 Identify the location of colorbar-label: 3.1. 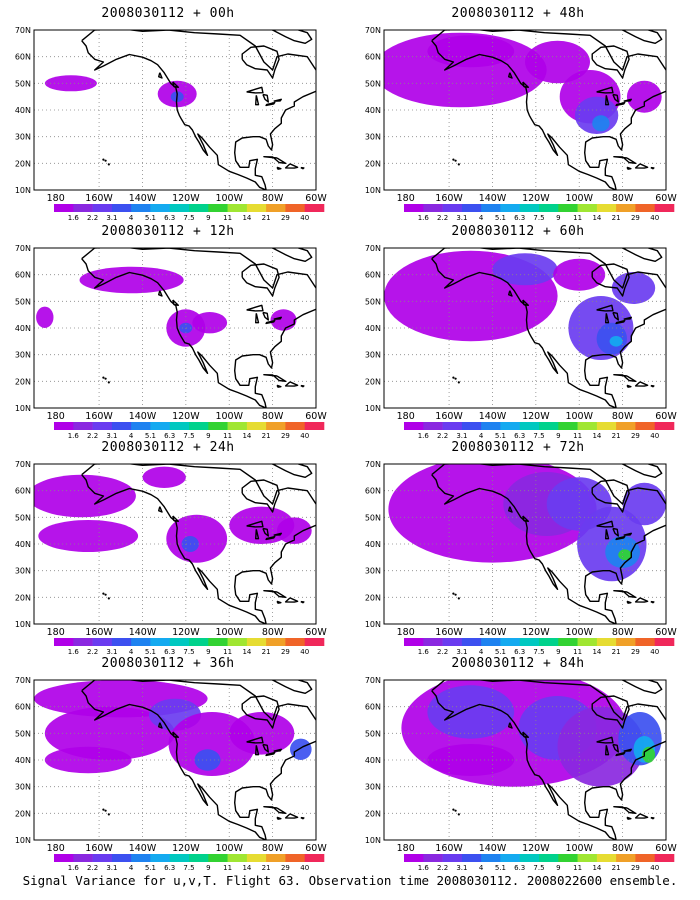
(111, 652).